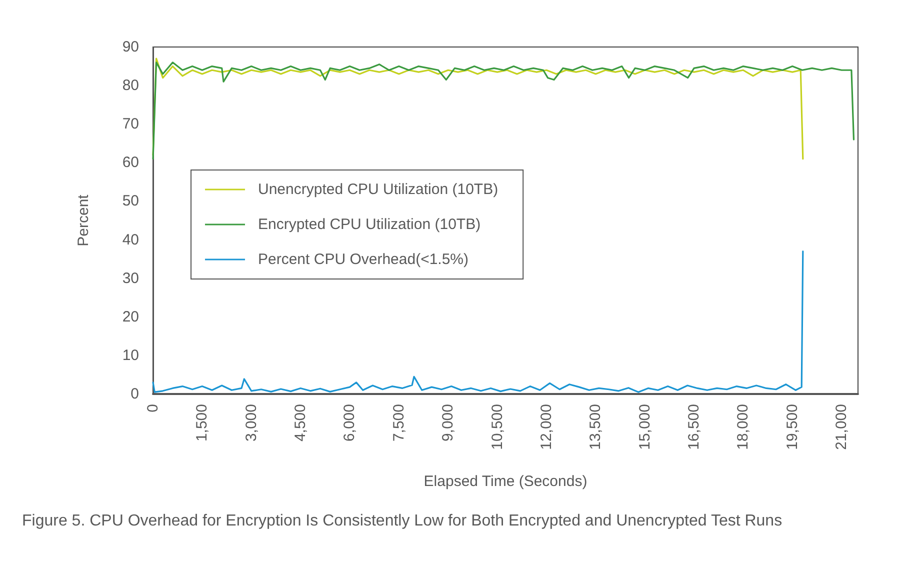 This screenshot has height=573, width=913. I want to click on x-tick-label: 19,500, so click(792, 427).